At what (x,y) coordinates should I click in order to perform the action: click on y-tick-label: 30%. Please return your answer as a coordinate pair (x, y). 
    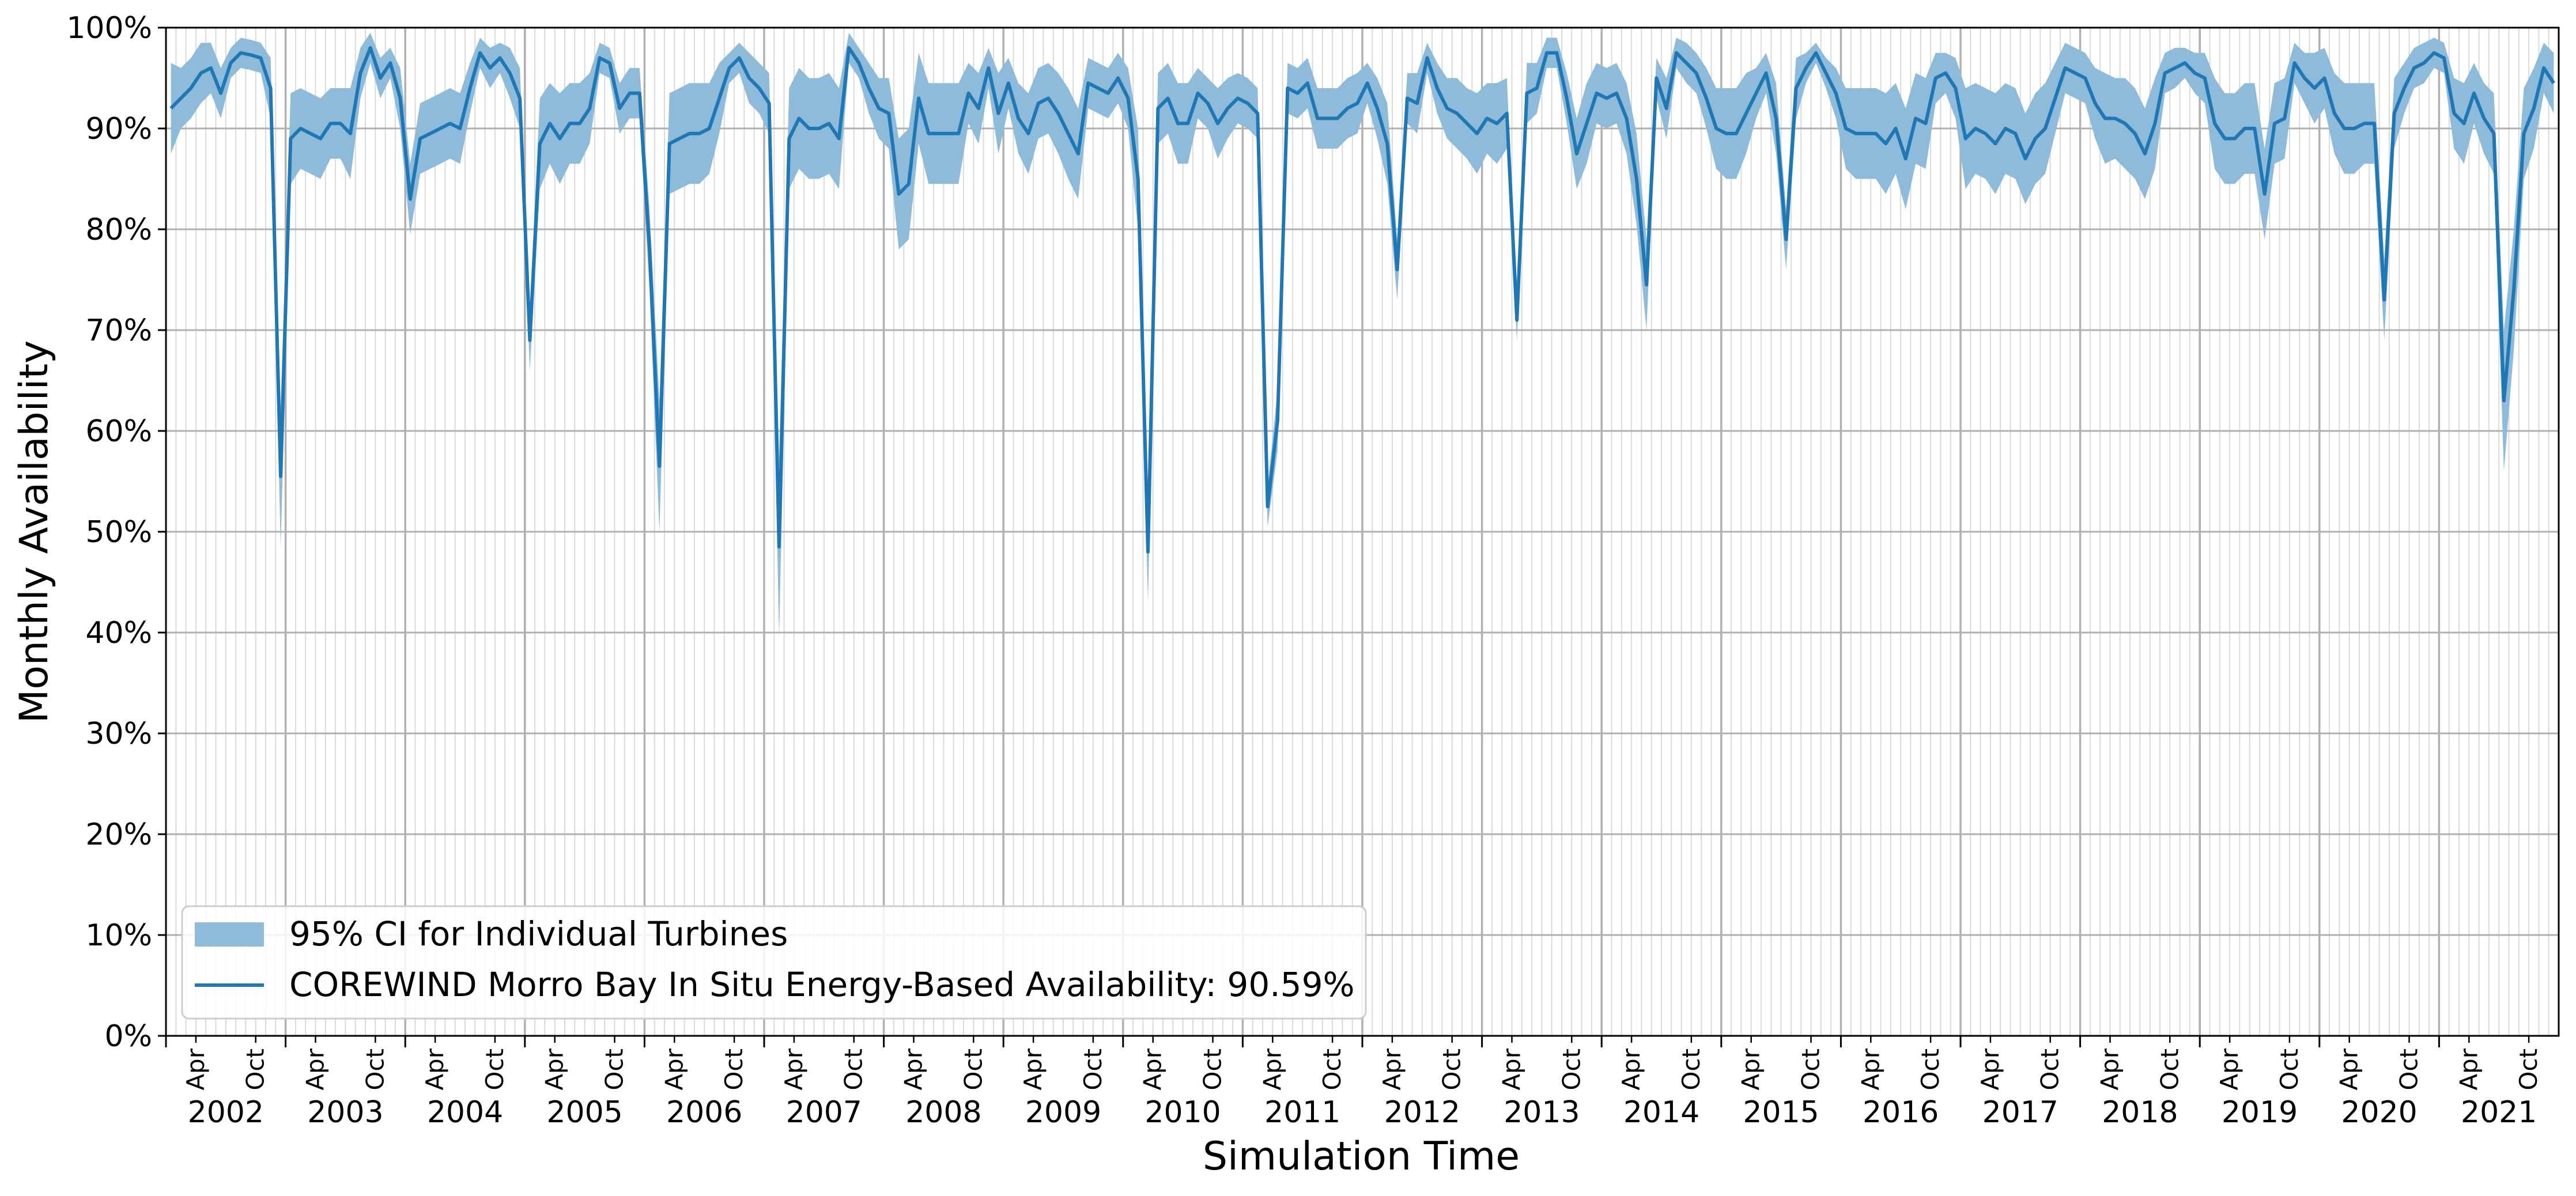
    Looking at the image, I should click on (118, 734).